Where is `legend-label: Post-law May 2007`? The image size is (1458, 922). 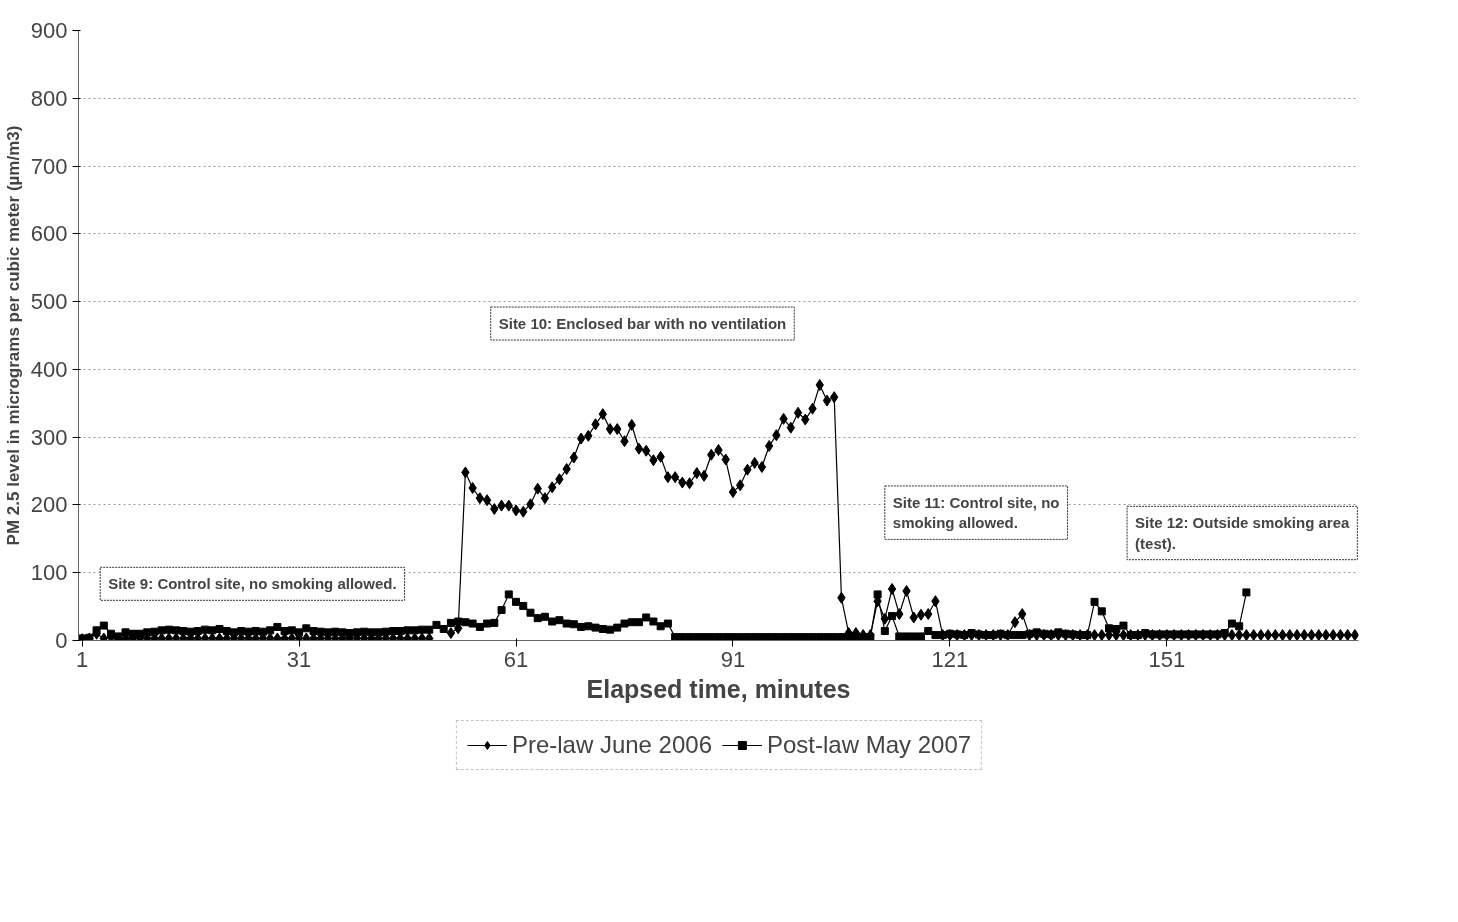
legend-label: Post-law May 2007 is located at coordinates (869, 745).